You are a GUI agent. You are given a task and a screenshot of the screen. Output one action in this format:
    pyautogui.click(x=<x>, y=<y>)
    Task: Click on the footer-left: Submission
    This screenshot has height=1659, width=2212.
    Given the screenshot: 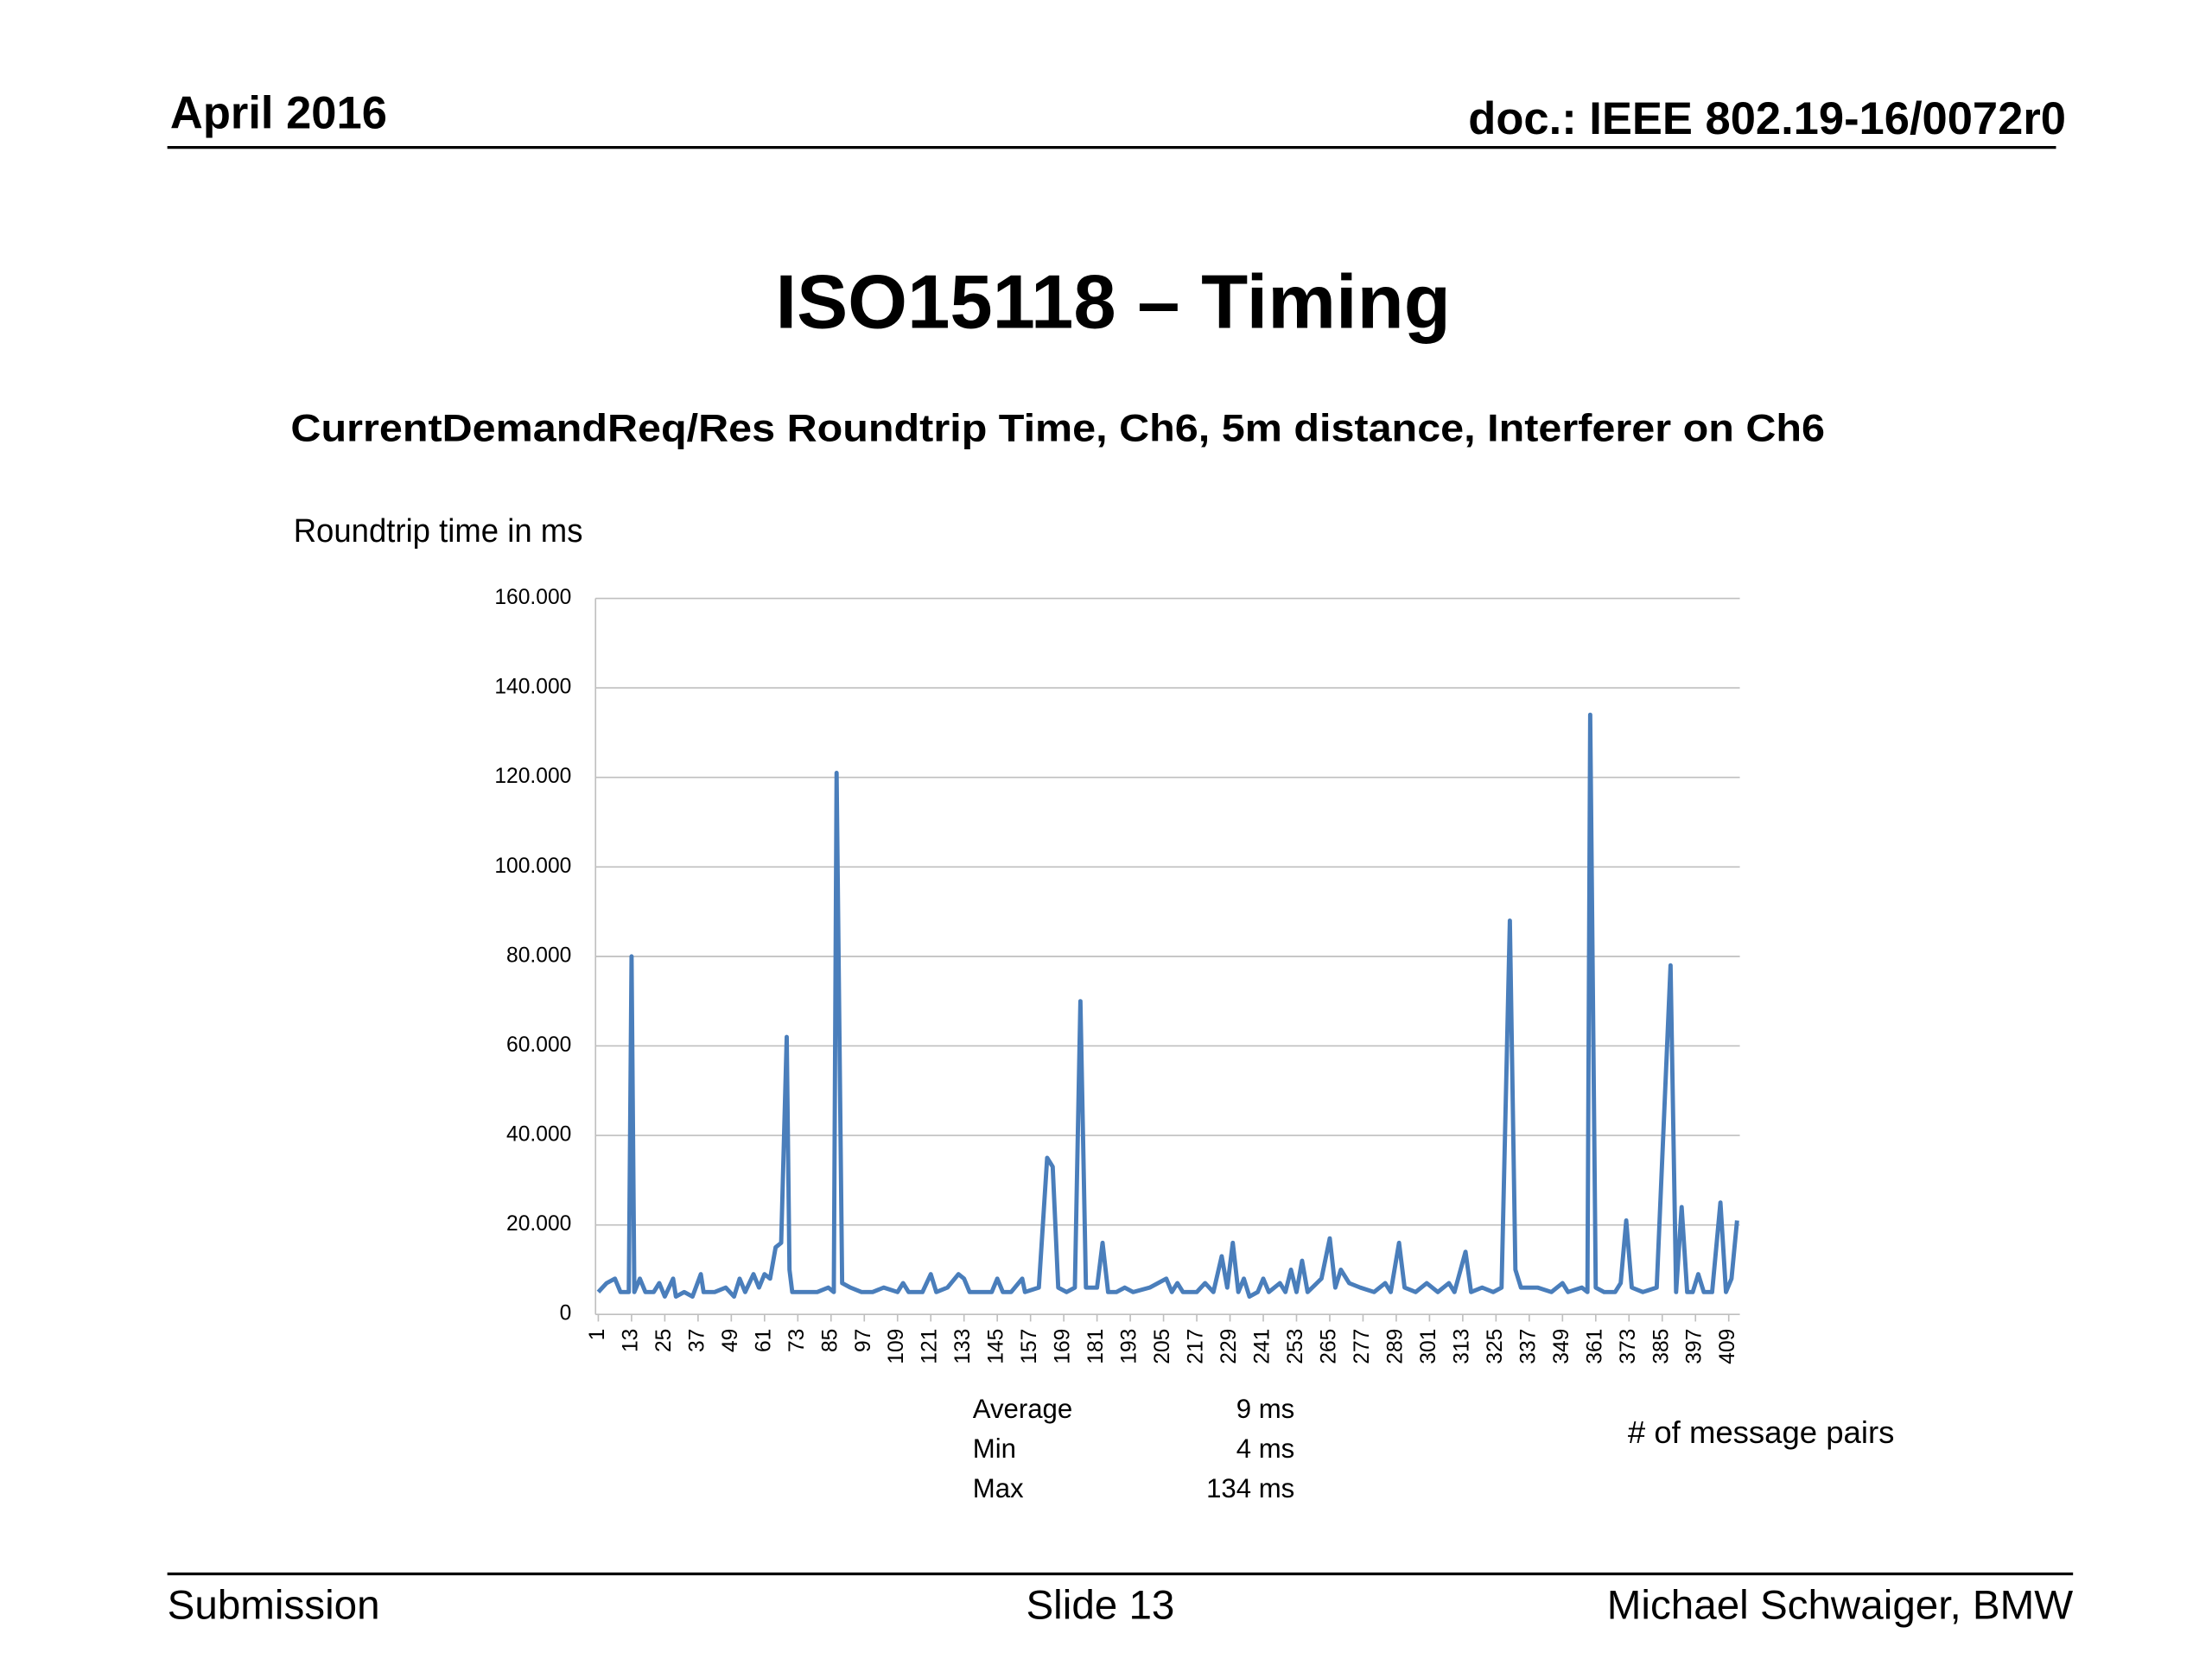 What is the action you would take?
    pyautogui.click(x=274, y=1605)
    